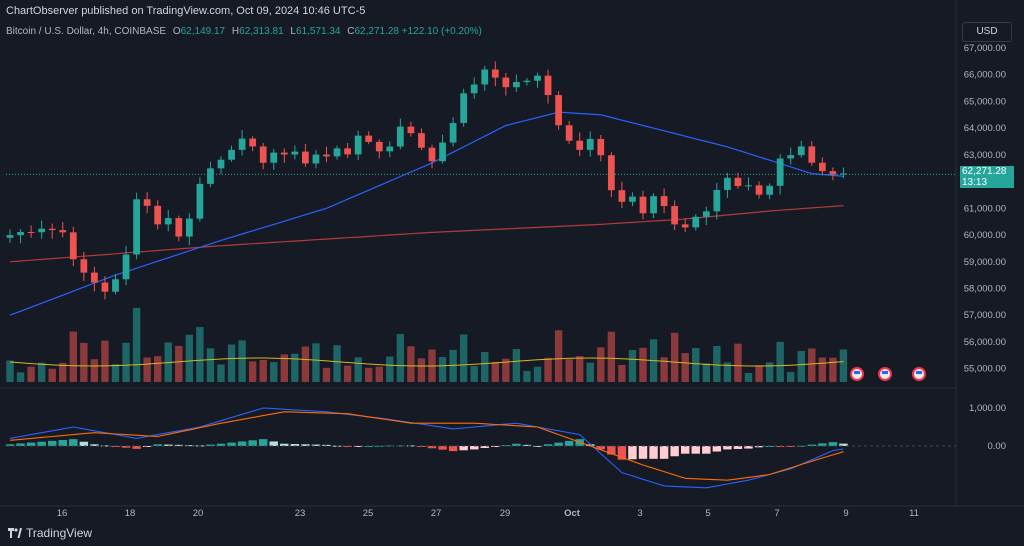 The width and height of the screenshot is (1024, 546). Describe the element at coordinates (293, 31) in the screenshot. I see `low-key: L` at that location.